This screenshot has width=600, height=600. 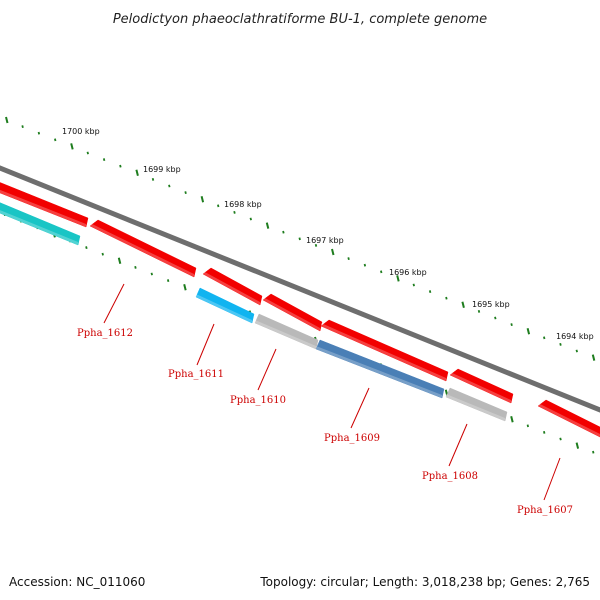 What do you see at coordinates (545, 510) in the screenshot?
I see `gene-label: Ppha_1607` at bounding box center [545, 510].